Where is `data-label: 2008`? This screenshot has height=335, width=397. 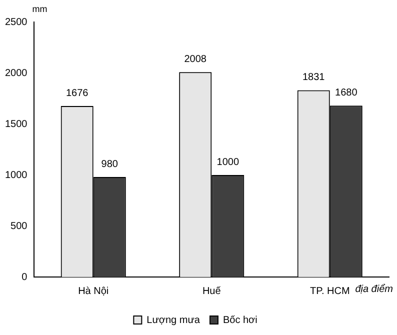 data-label: 2008 is located at coordinates (195, 59).